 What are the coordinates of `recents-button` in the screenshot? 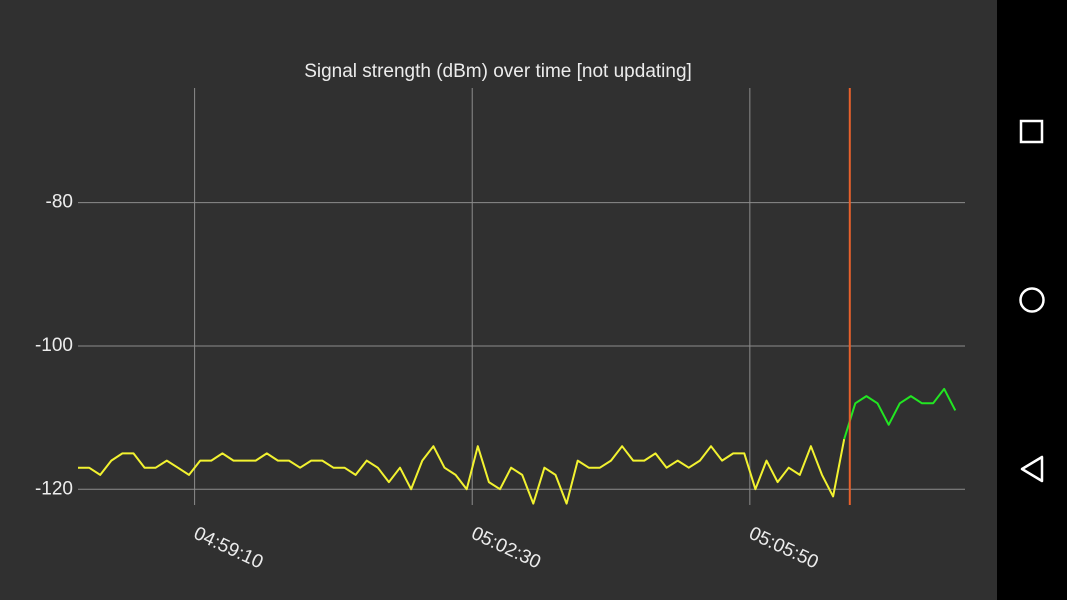 It's located at (1031, 131).